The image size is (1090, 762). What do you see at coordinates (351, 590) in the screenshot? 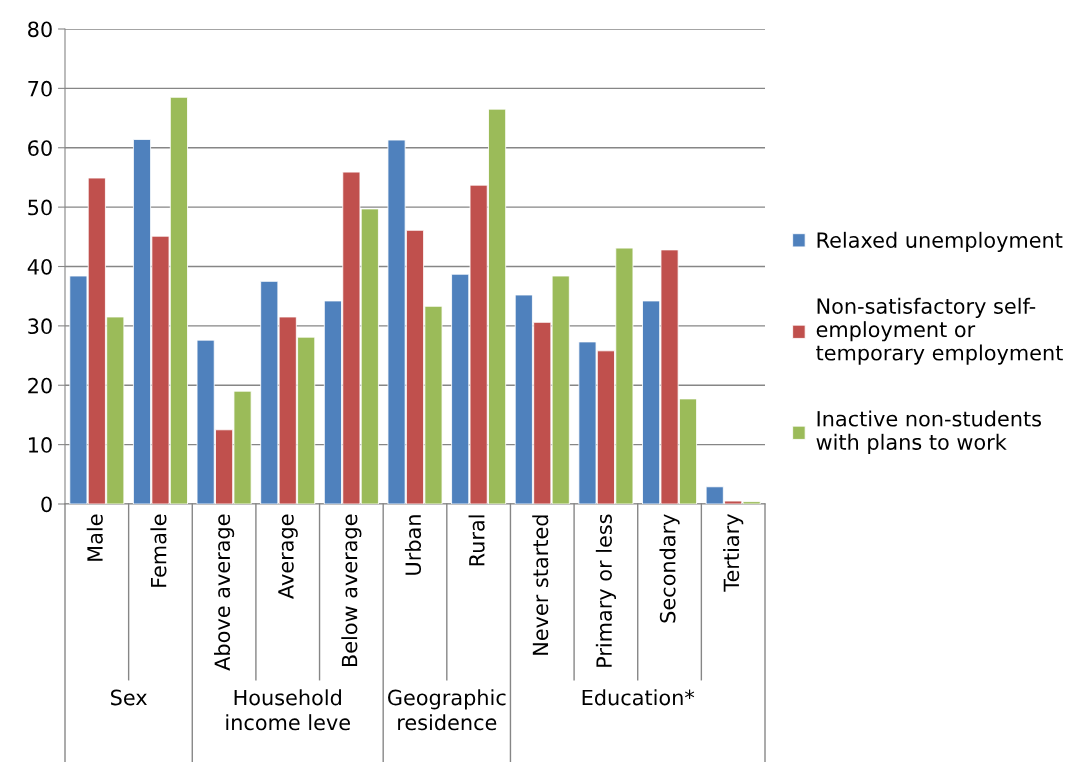
I see `x-tick-label: Below average` at bounding box center [351, 590].